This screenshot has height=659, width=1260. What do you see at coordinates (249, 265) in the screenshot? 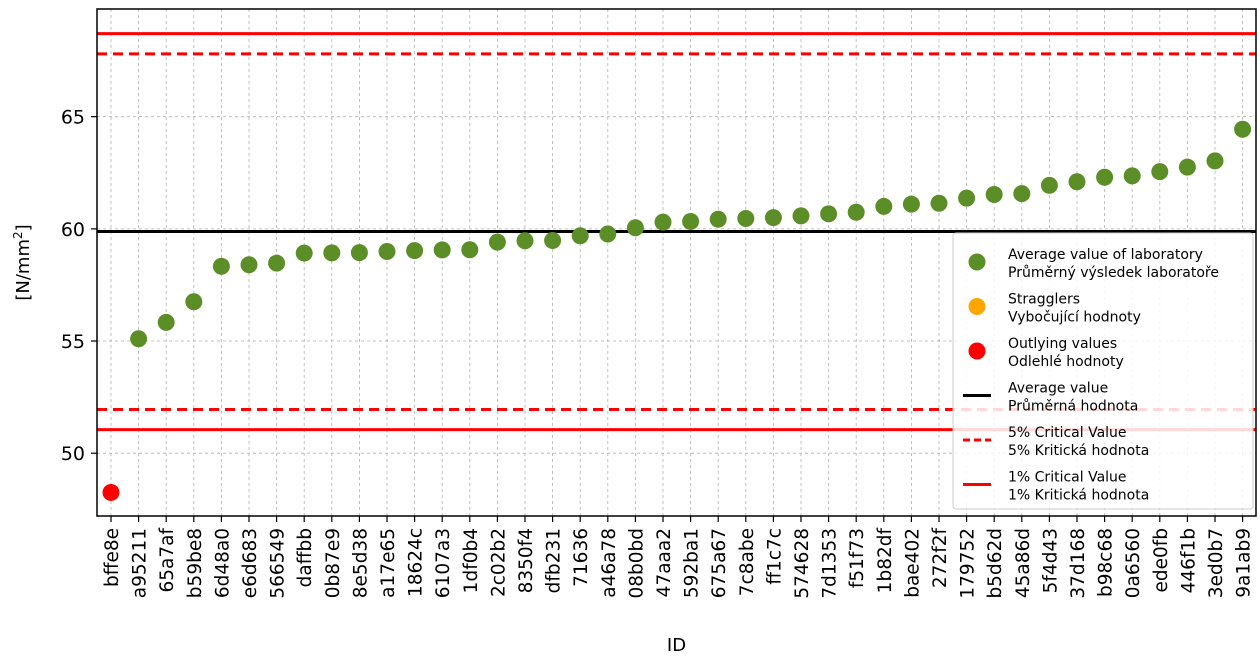
I see `data-point-e6d683` at bounding box center [249, 265].